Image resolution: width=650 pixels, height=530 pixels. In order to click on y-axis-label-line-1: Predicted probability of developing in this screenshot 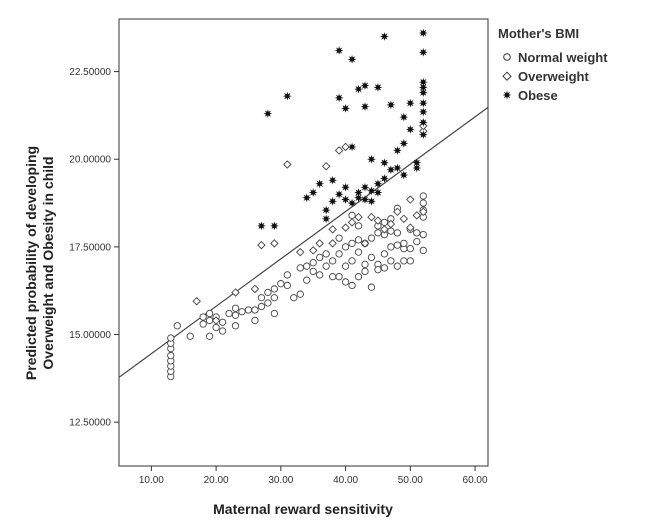, I will do `click(31, 263)`.